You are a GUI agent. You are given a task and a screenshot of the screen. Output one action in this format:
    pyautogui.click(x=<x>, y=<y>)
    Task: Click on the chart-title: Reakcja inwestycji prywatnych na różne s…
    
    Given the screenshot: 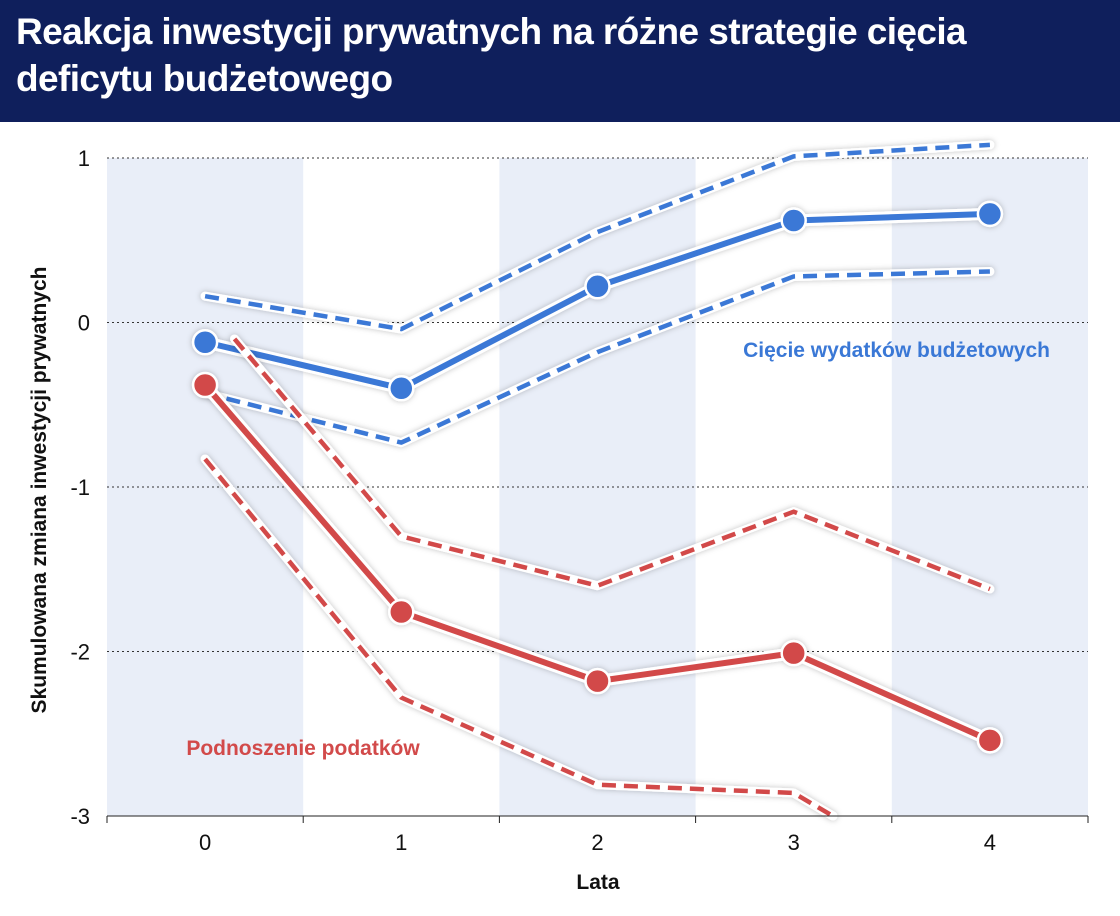 What is the action you would take?
    pyautogui.click(x=491, y=55)
    